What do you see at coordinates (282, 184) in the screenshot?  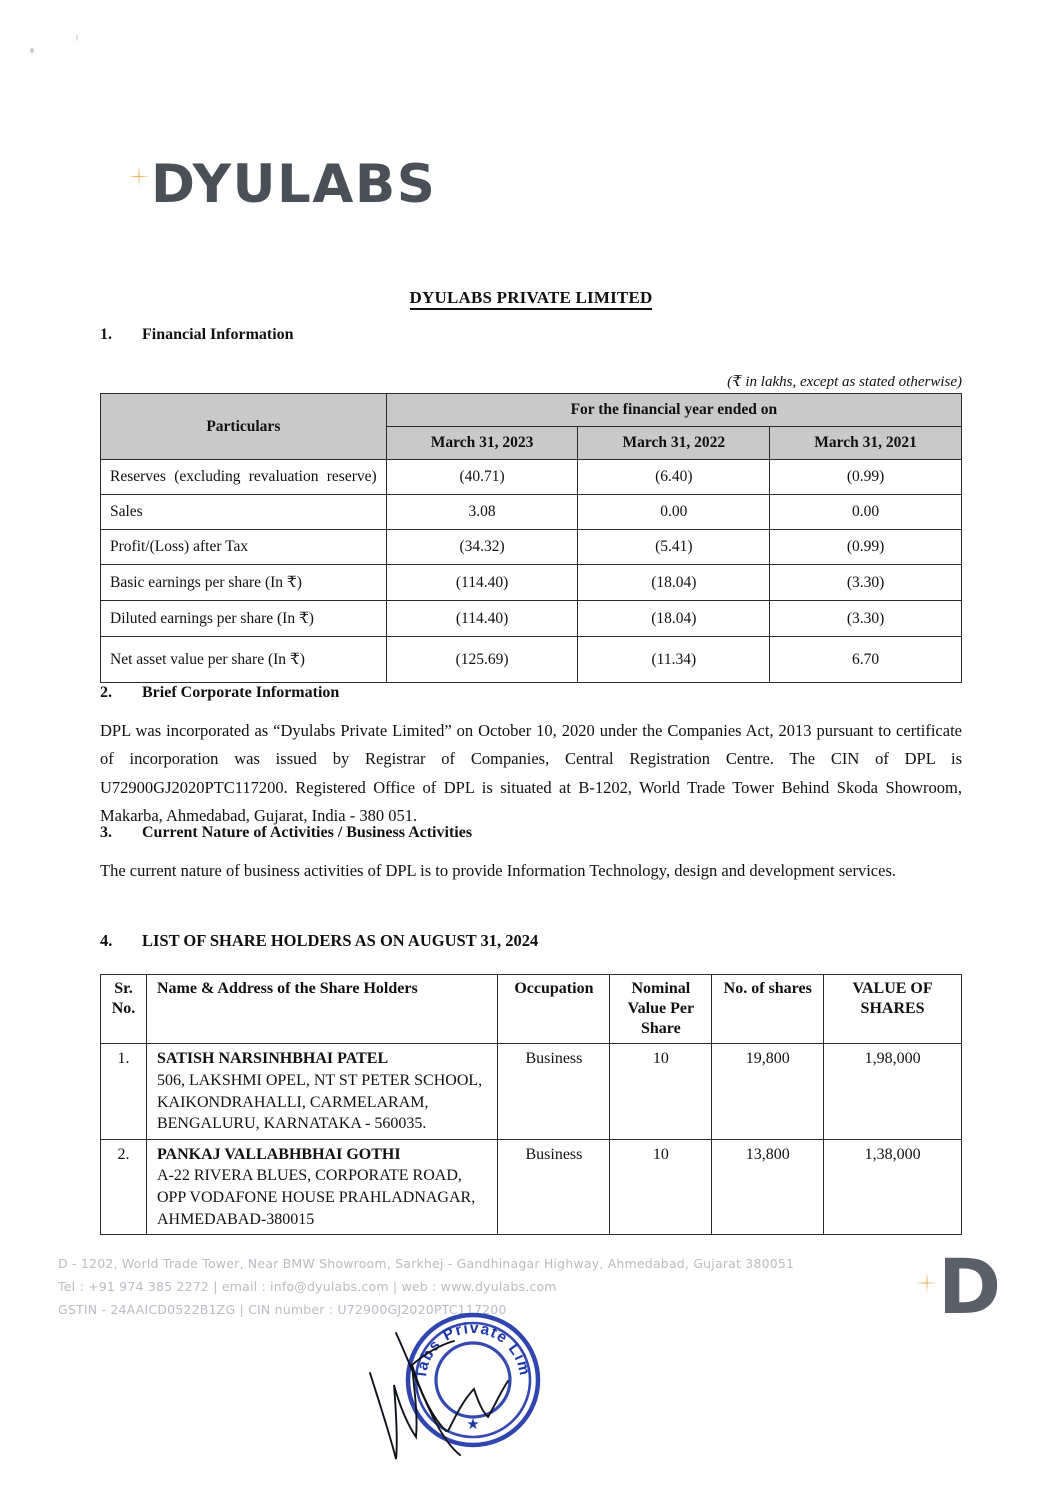 I see `company-logo: DYULABS` at bounding box center [282, 184].